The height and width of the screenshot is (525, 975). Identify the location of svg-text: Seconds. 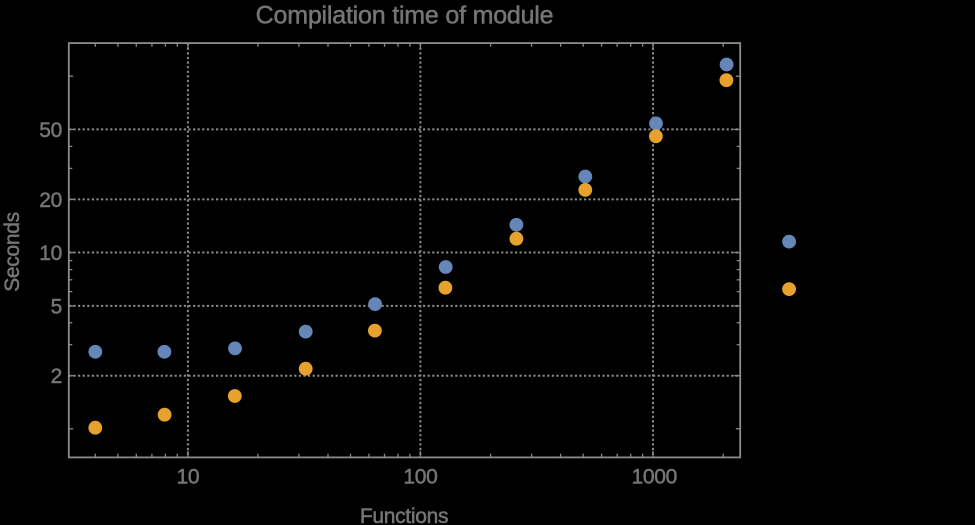
(12, 252).